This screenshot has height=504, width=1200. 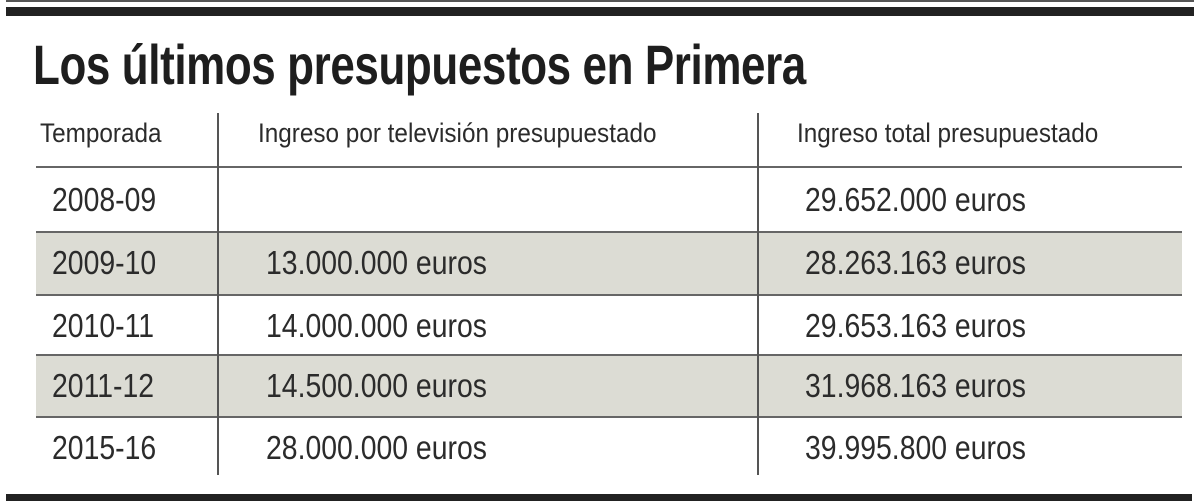 I want to click on cell-total-income: 31.968.163 euros, so click(x=915, y=385).